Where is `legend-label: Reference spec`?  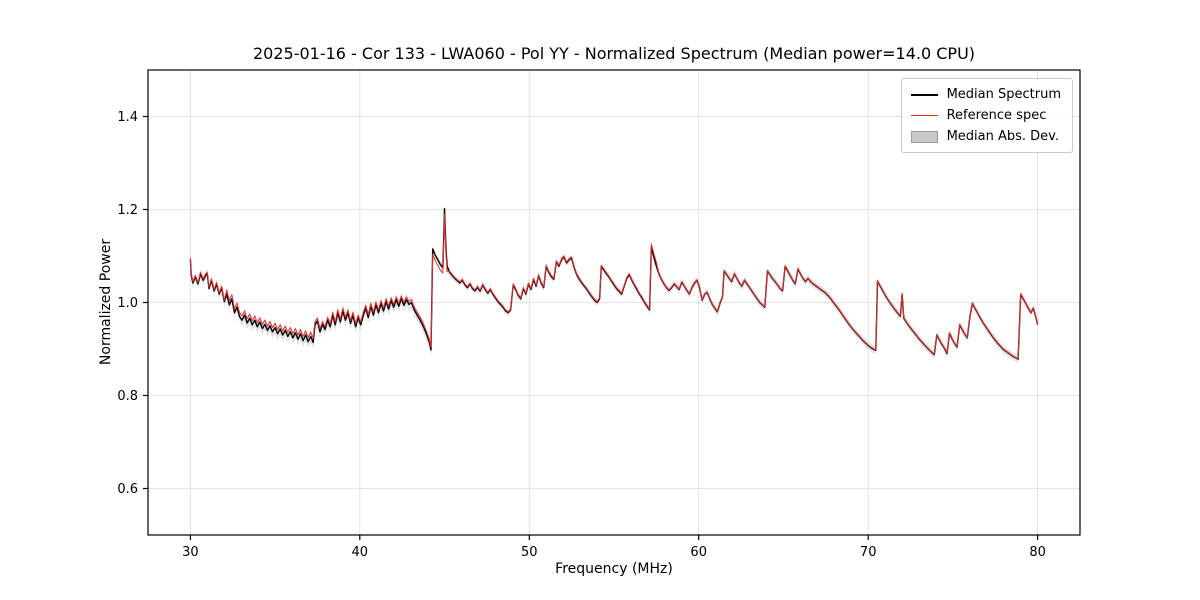
legend-label: Reference spec is located at coordinates (996, 115).